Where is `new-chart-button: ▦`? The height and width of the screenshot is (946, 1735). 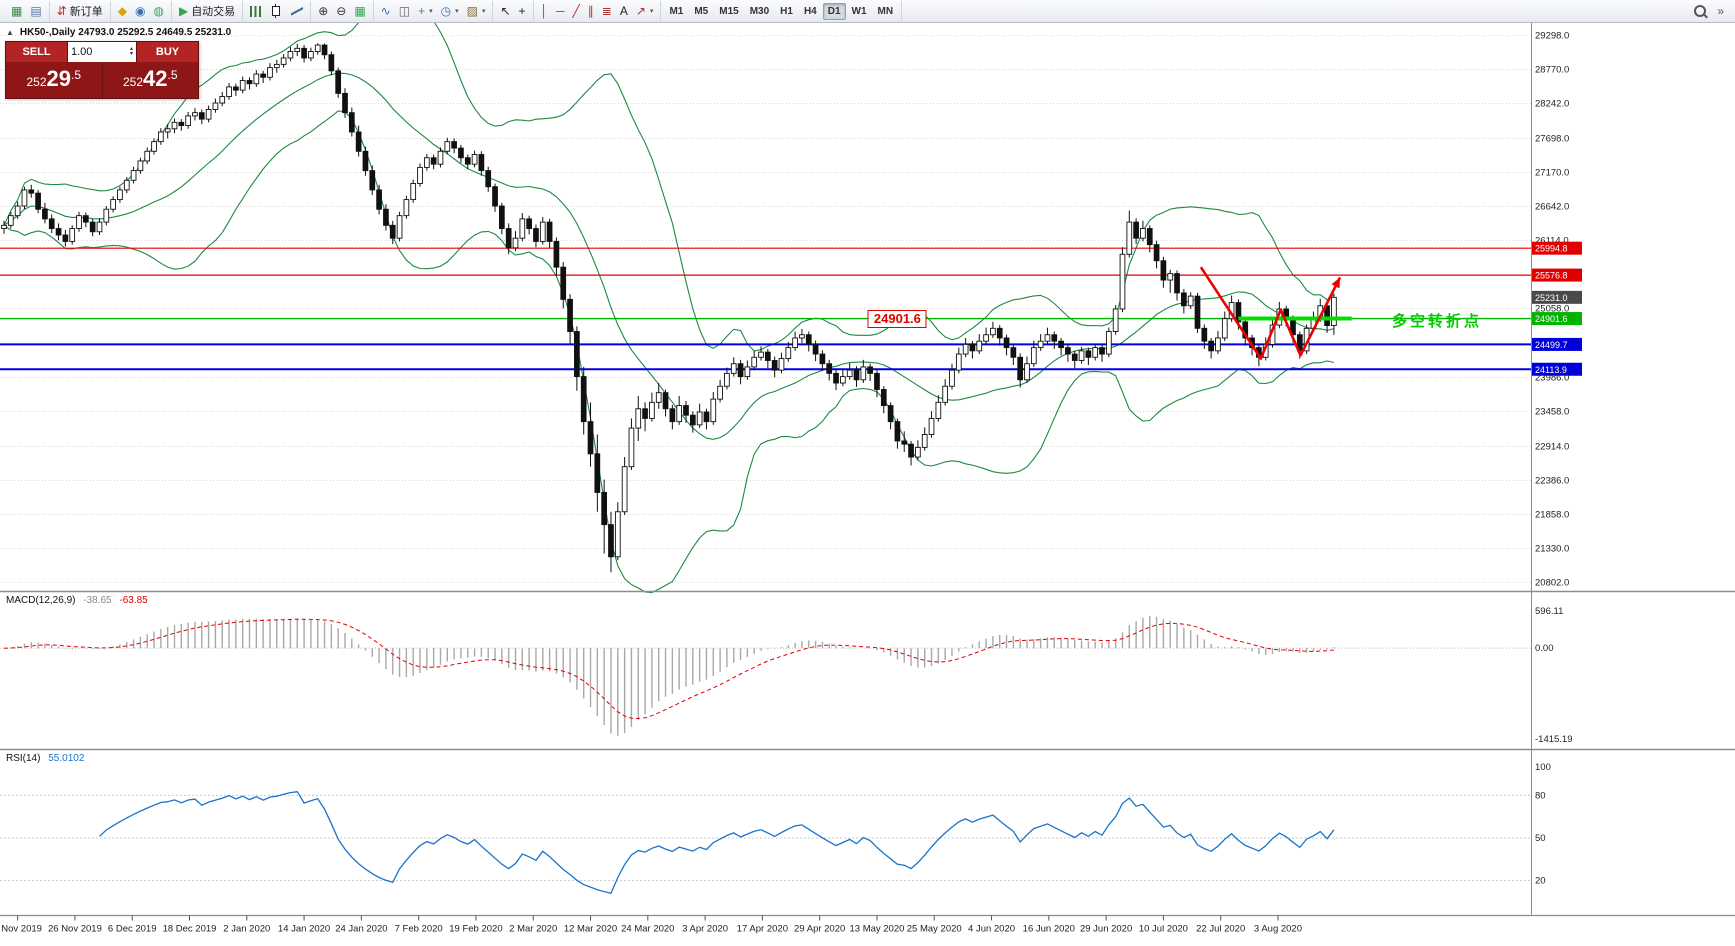 new-chart-button: ▦ is located at coordinates (16, 11).